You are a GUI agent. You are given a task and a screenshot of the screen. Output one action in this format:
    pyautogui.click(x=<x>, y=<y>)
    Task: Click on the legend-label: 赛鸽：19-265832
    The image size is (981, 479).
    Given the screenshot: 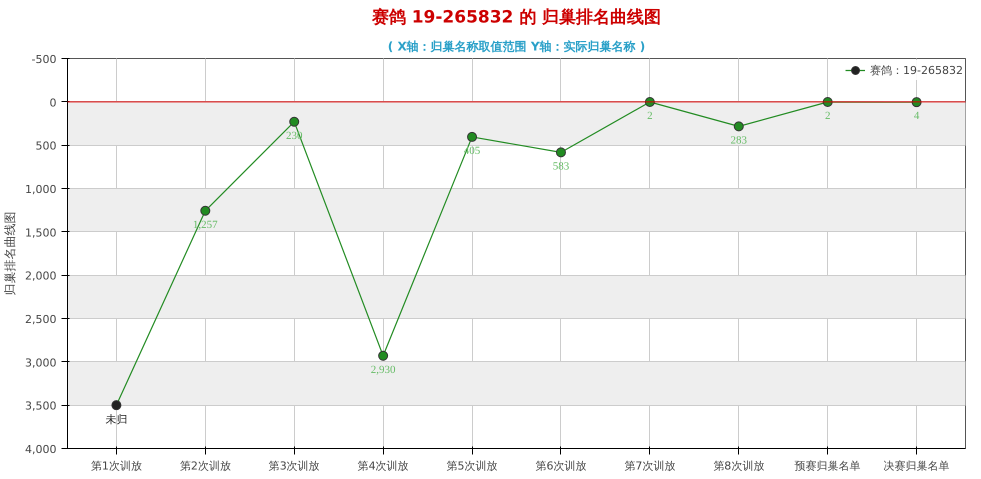 What is the action you would take?
    pyautogui.click(x=916, y=70)
    